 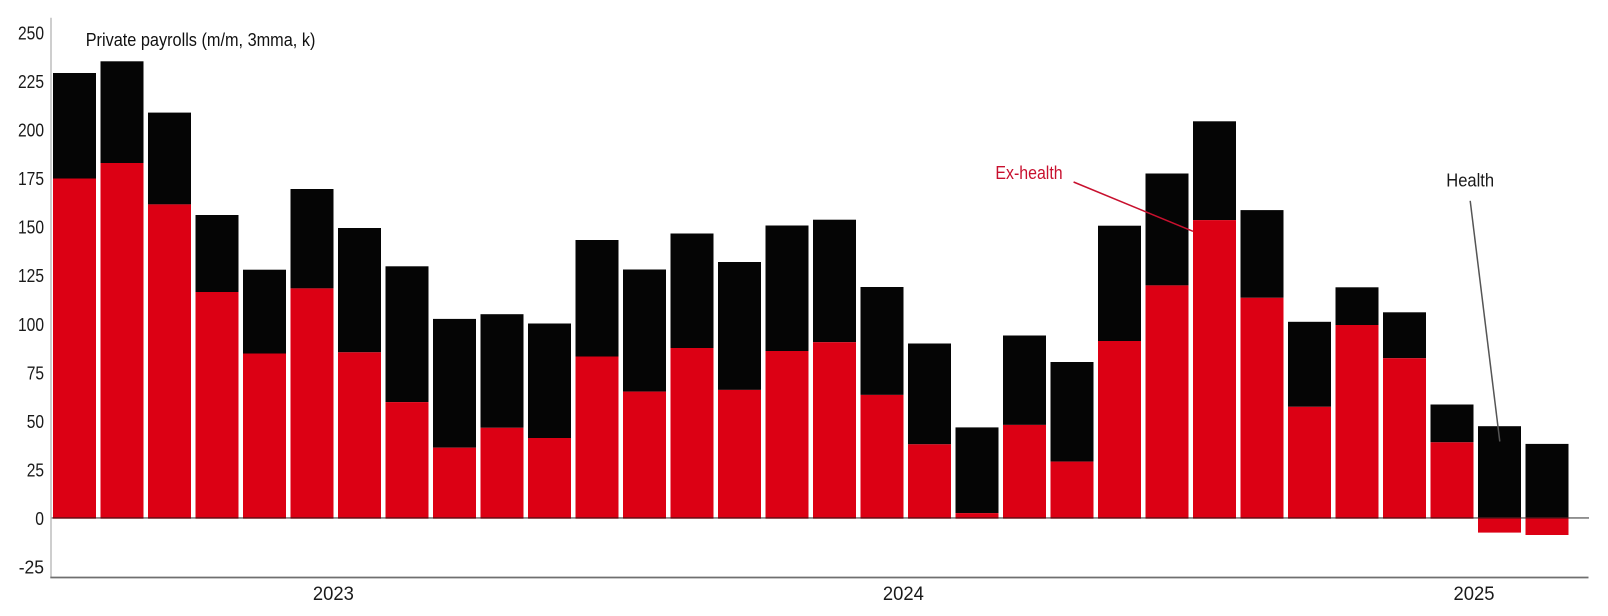 I want to click on svg-text: 2024, so click(x=903, y=594).